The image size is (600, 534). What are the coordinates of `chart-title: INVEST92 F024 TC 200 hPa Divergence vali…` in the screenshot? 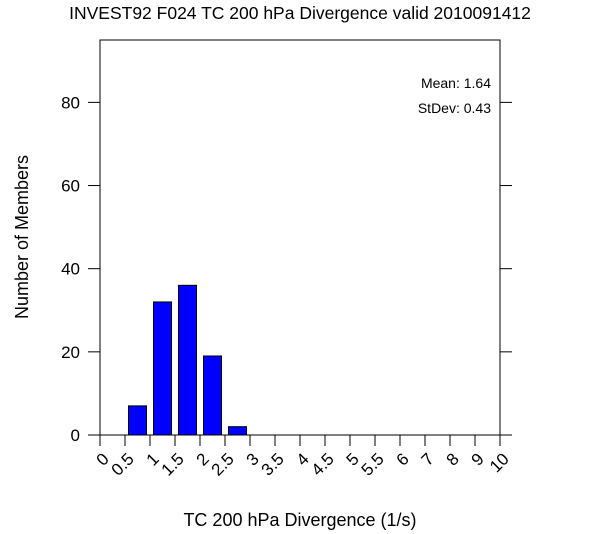 It's located at (300, 13).